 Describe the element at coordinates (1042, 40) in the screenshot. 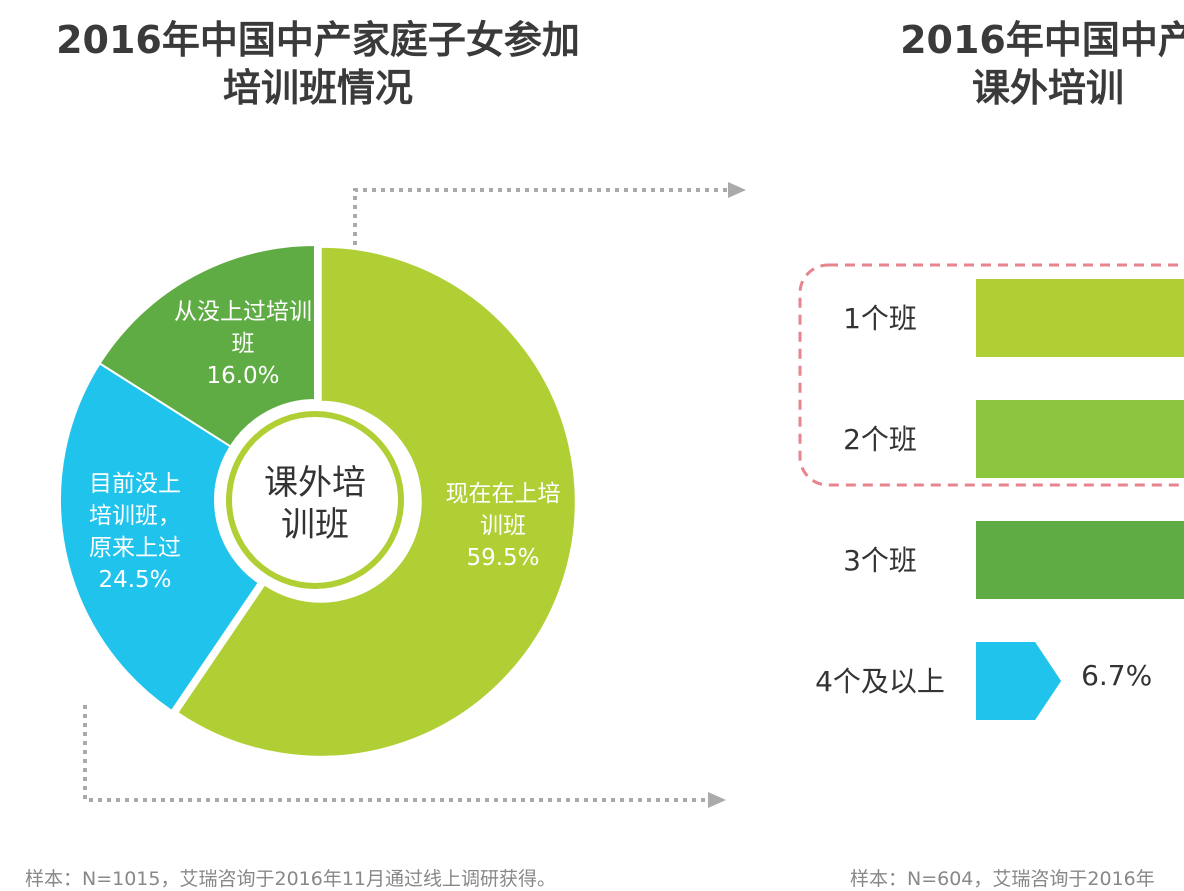

I see `title-line: 2016年中国中产` at that location.